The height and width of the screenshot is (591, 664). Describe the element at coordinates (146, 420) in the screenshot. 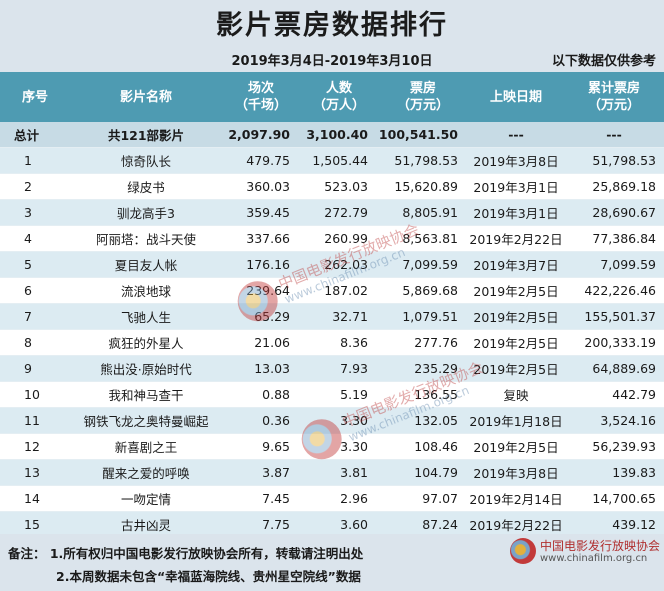

I see `cell-film-name: 钢铁飞龙之奥特曼崛起` at that location.